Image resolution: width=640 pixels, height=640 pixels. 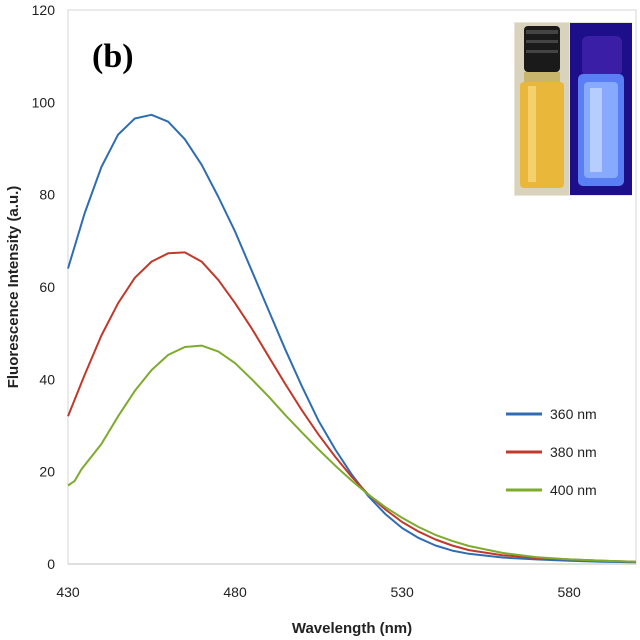 What do you see at coordinates (113, 56) in the screenshot?
I see `panel-label: (b)` at bounding box center [113, 56].